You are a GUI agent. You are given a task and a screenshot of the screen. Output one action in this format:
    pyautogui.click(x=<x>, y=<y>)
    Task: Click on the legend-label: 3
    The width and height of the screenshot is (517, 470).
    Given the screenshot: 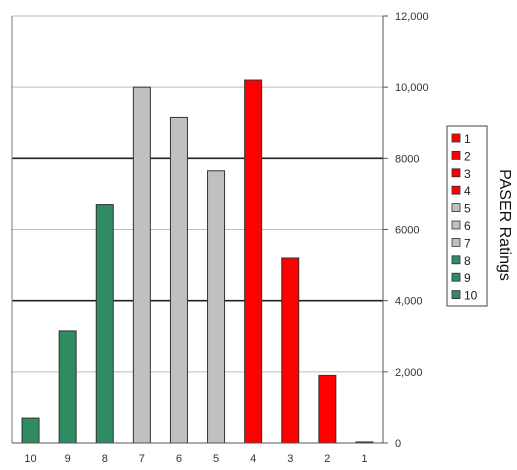 What is the action you would take?
    pyautogui.click(x=467, y=174)
    